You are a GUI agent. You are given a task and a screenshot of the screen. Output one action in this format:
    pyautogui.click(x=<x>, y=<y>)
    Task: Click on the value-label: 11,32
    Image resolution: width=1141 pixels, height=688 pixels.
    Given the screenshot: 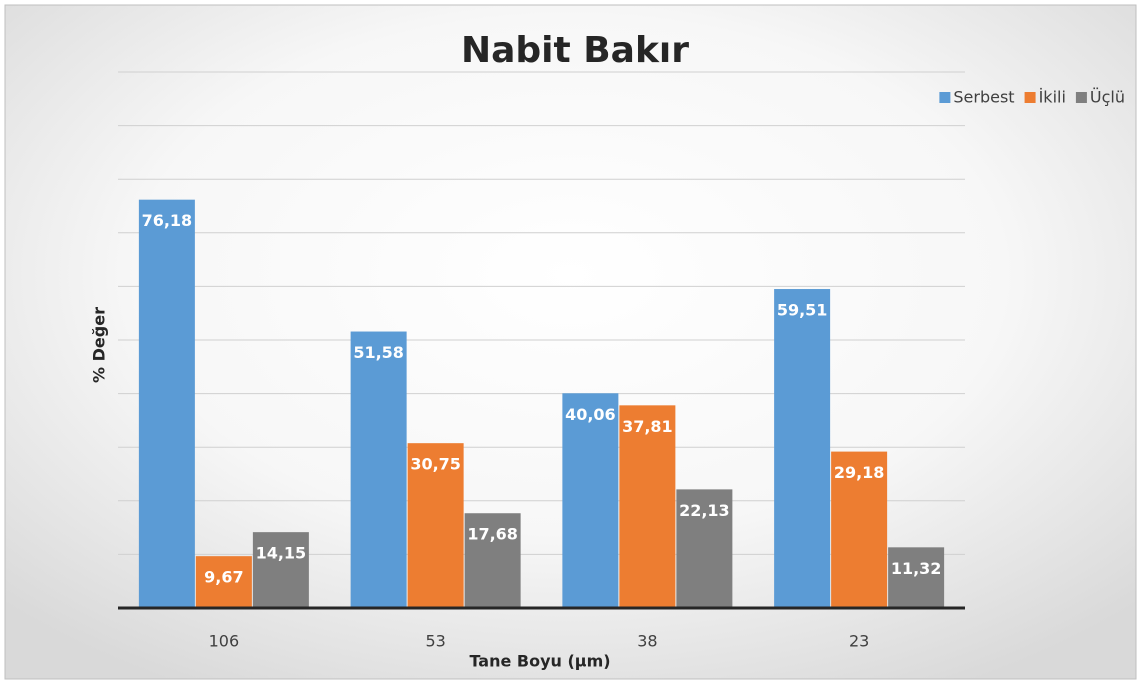 What is the action you would take?
    pyautogui.click(x=916, y=568)
    